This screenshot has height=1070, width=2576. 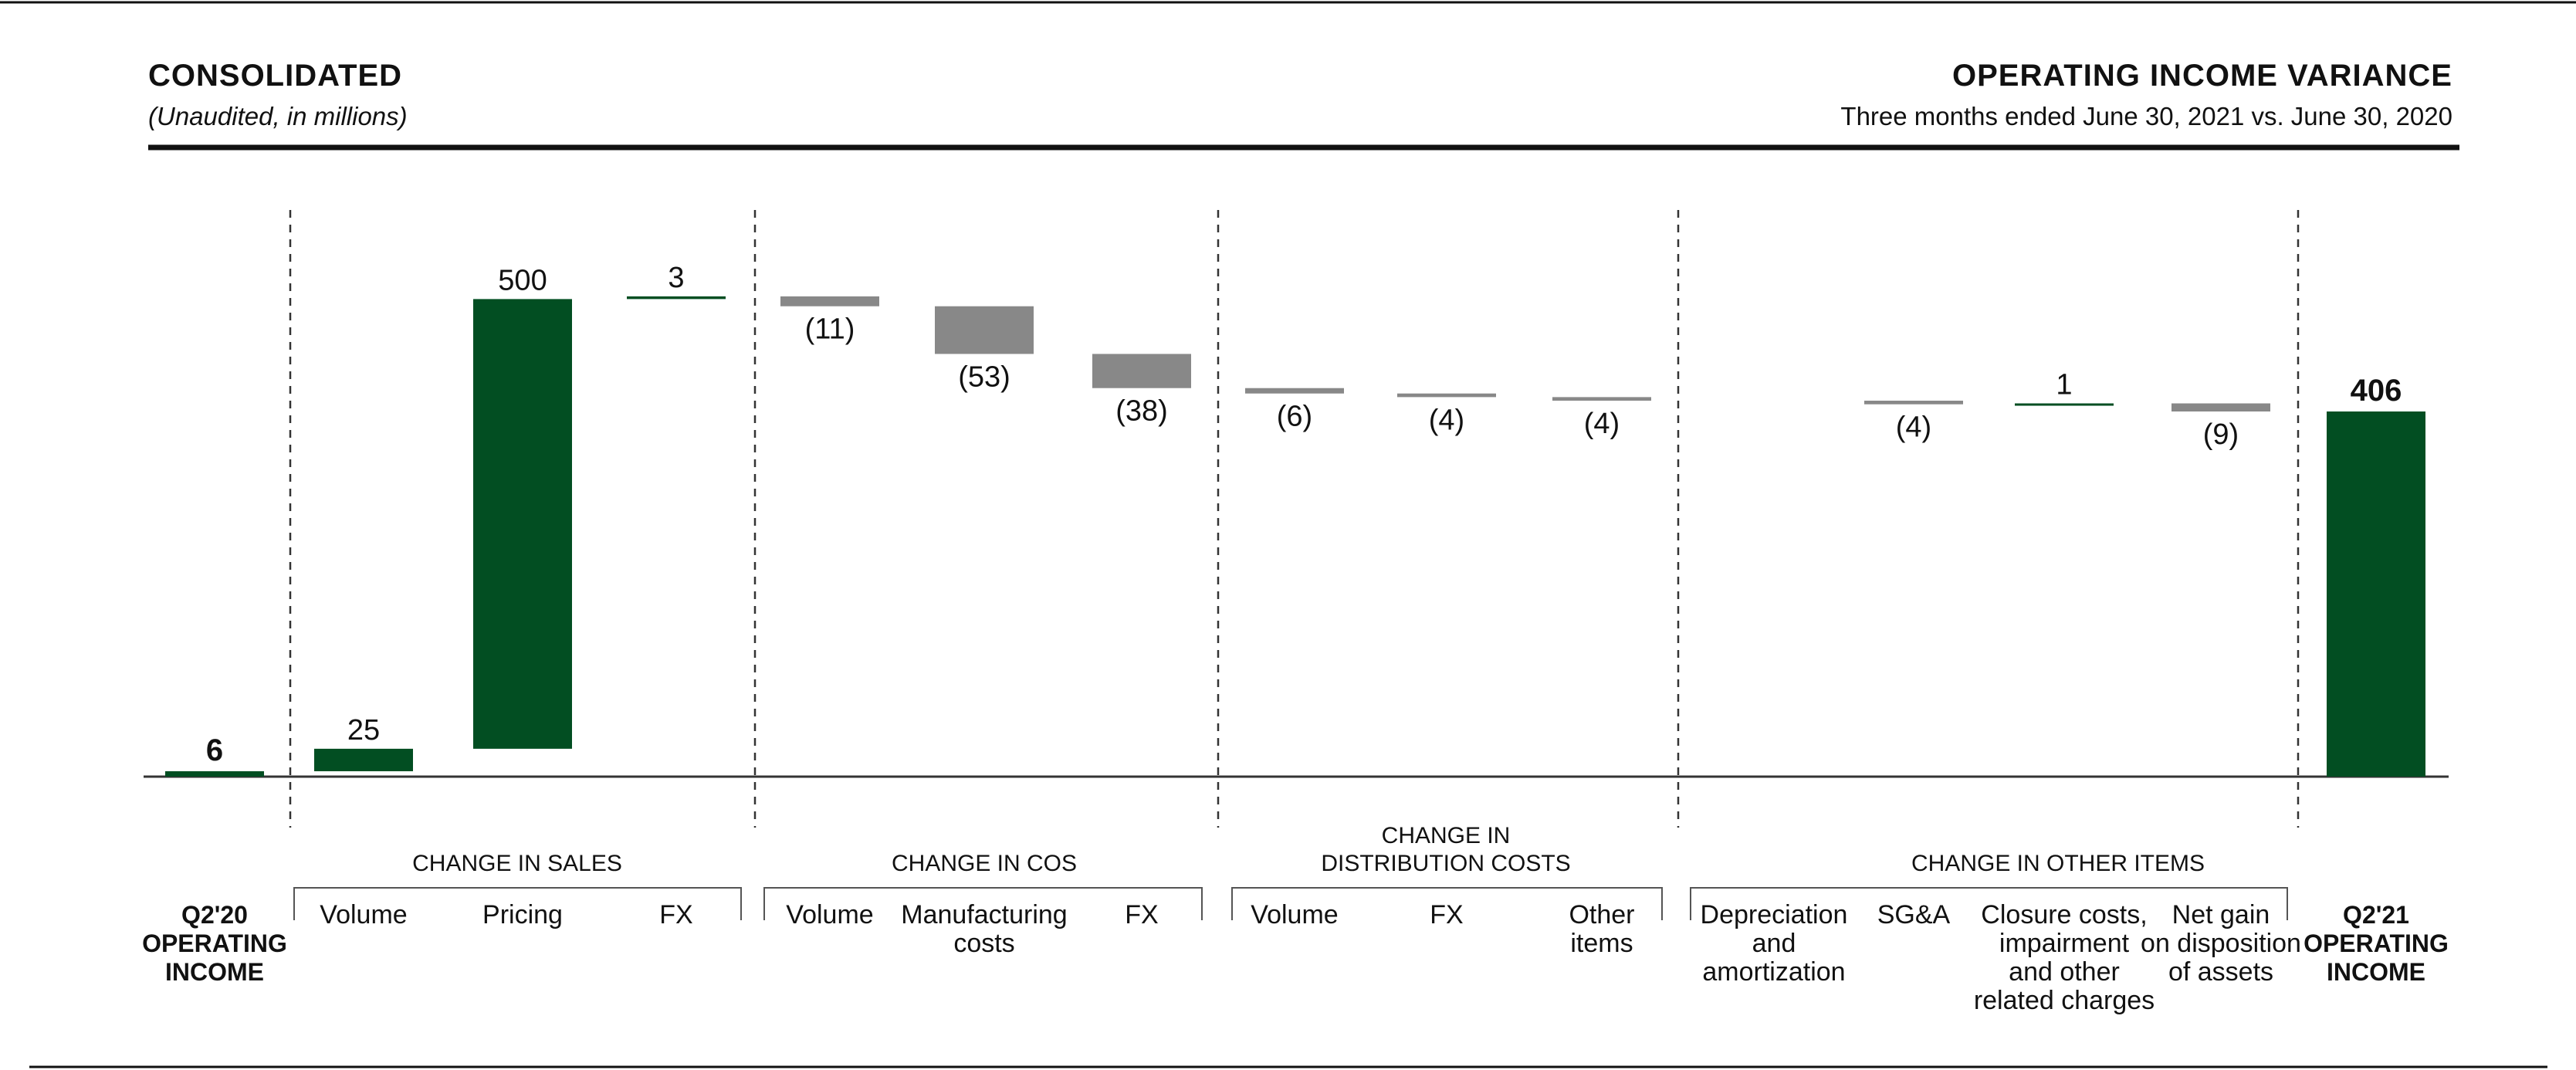 What do you see at coordinates (2064, 972) in the screenshot?
I see `category-label: and other` at bounding box center [2064, 972].